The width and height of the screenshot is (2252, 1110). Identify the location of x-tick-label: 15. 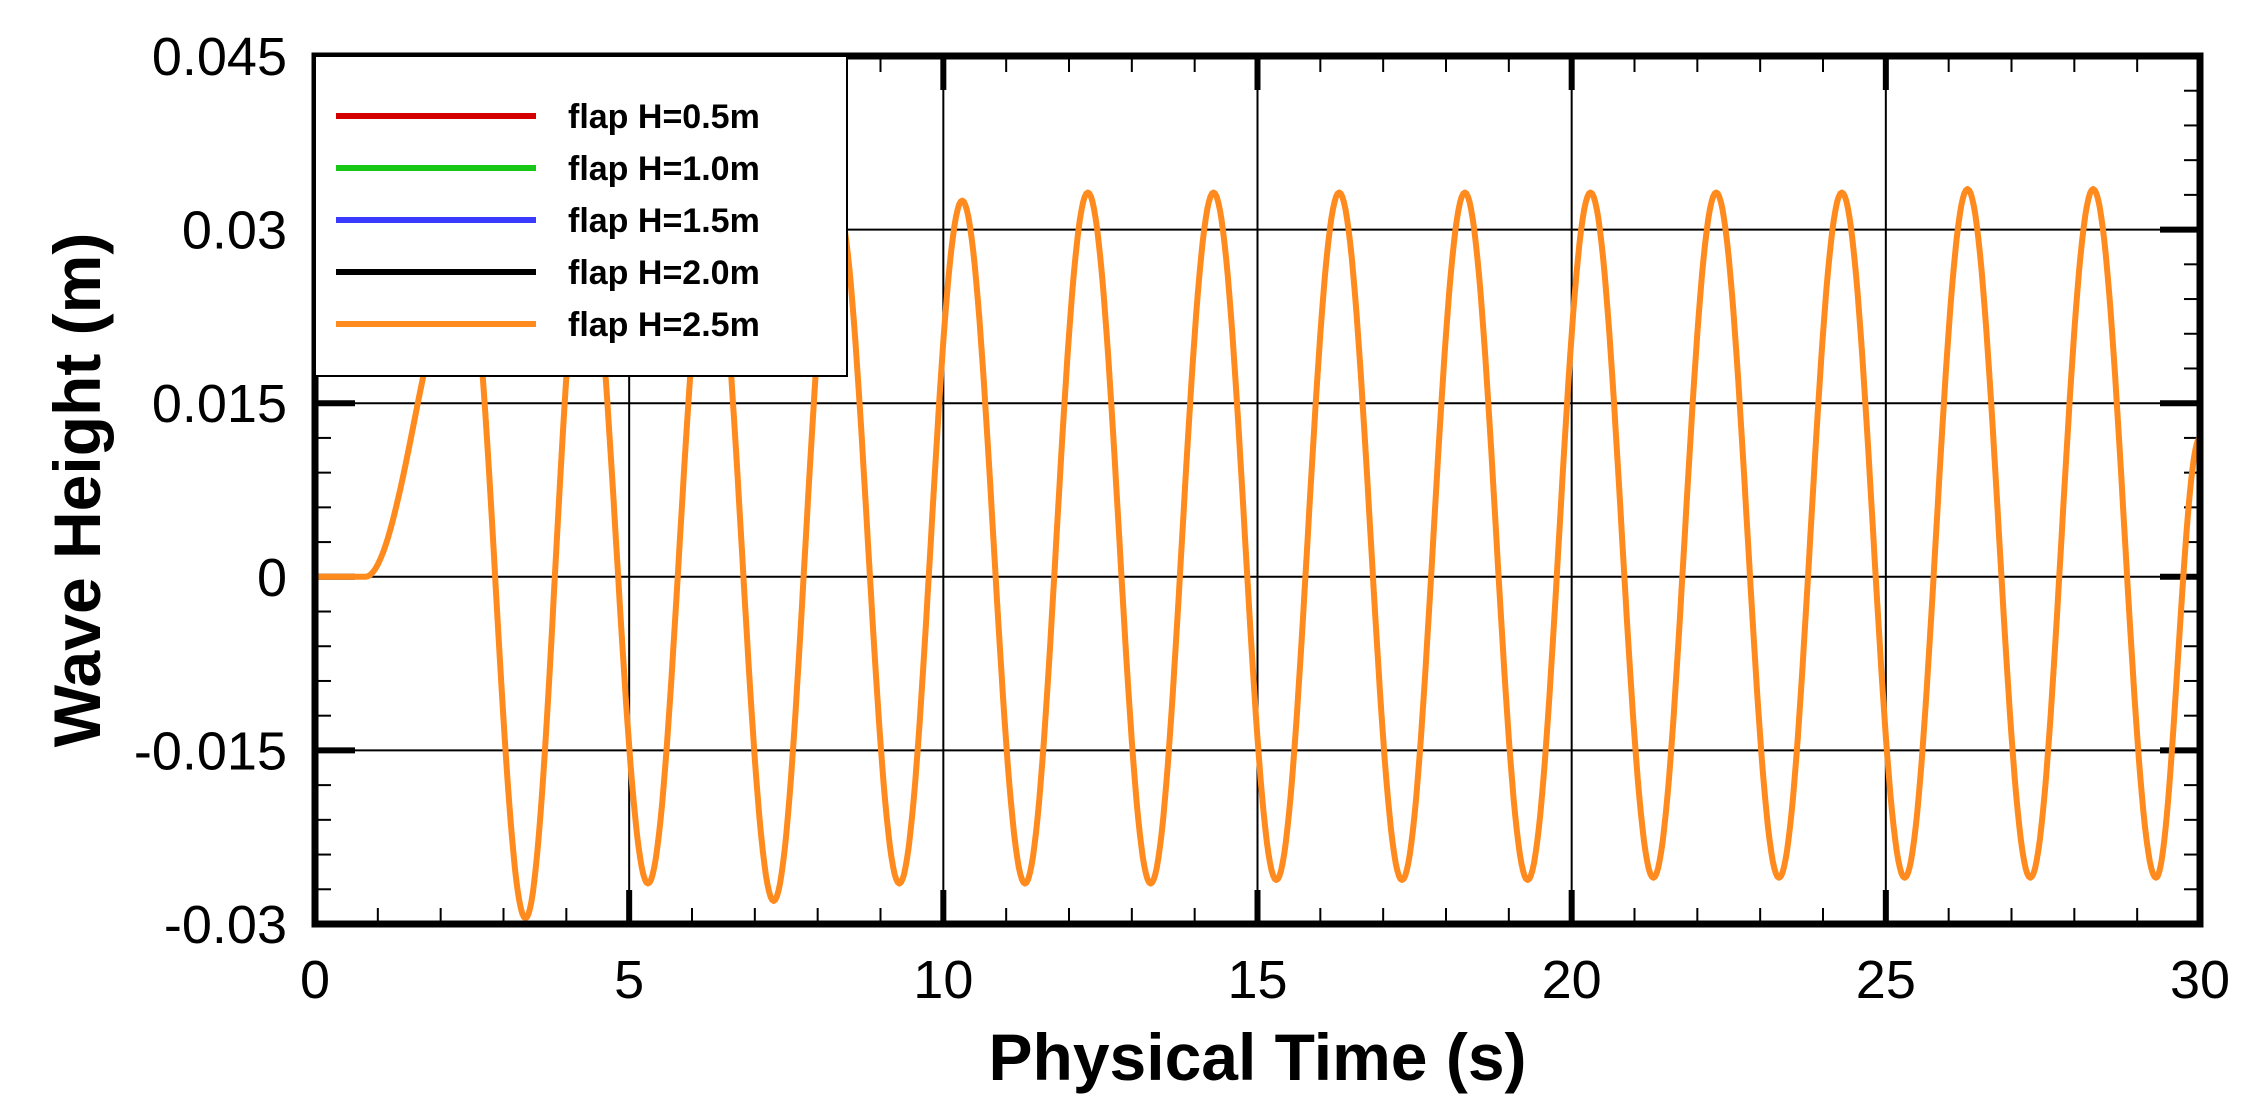
(1257, 980).